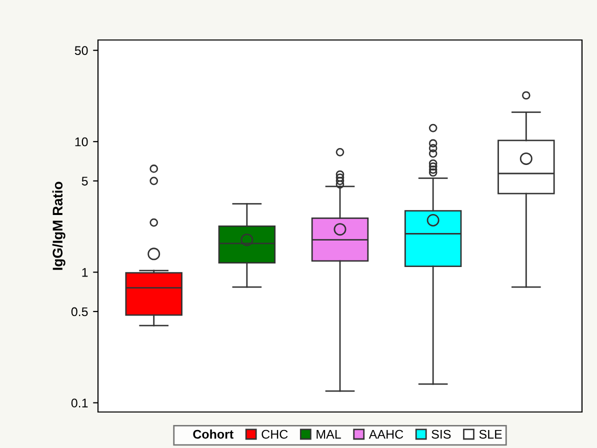  What do you see at coordinates (213, 434) in the screenshot?
I see `legend-title: Cohort` at bounding box center [213, 434].